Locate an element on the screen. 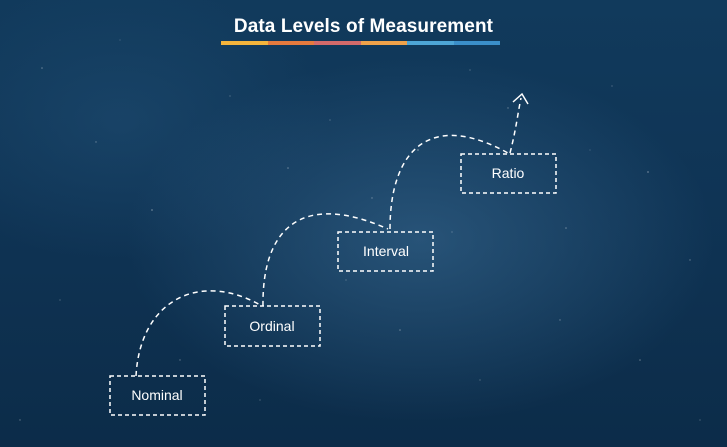  connector-ratio-arrow is located at coordinates (515, 125).